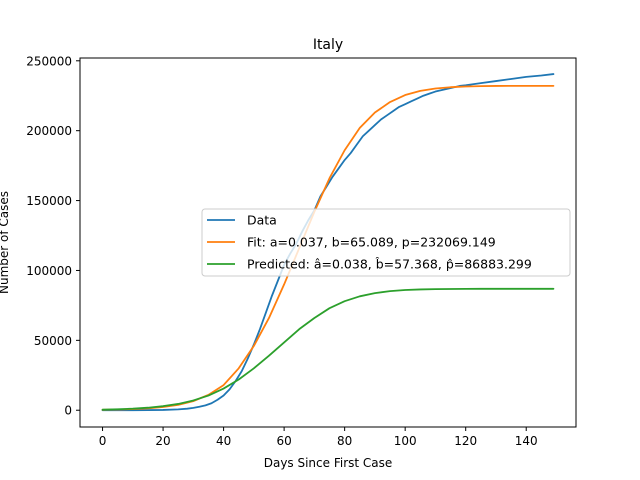  I want to click on legend-box, so click(386, 242).